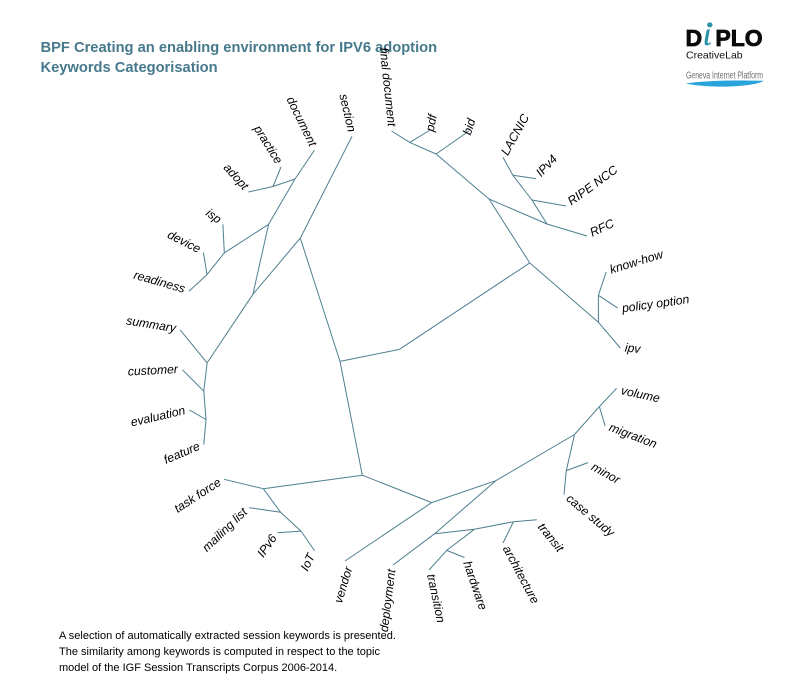  What do you see at coordinates (308, 561) in the screenshot?
I see `svg-text: IoT` at bounding box center [308, 561].